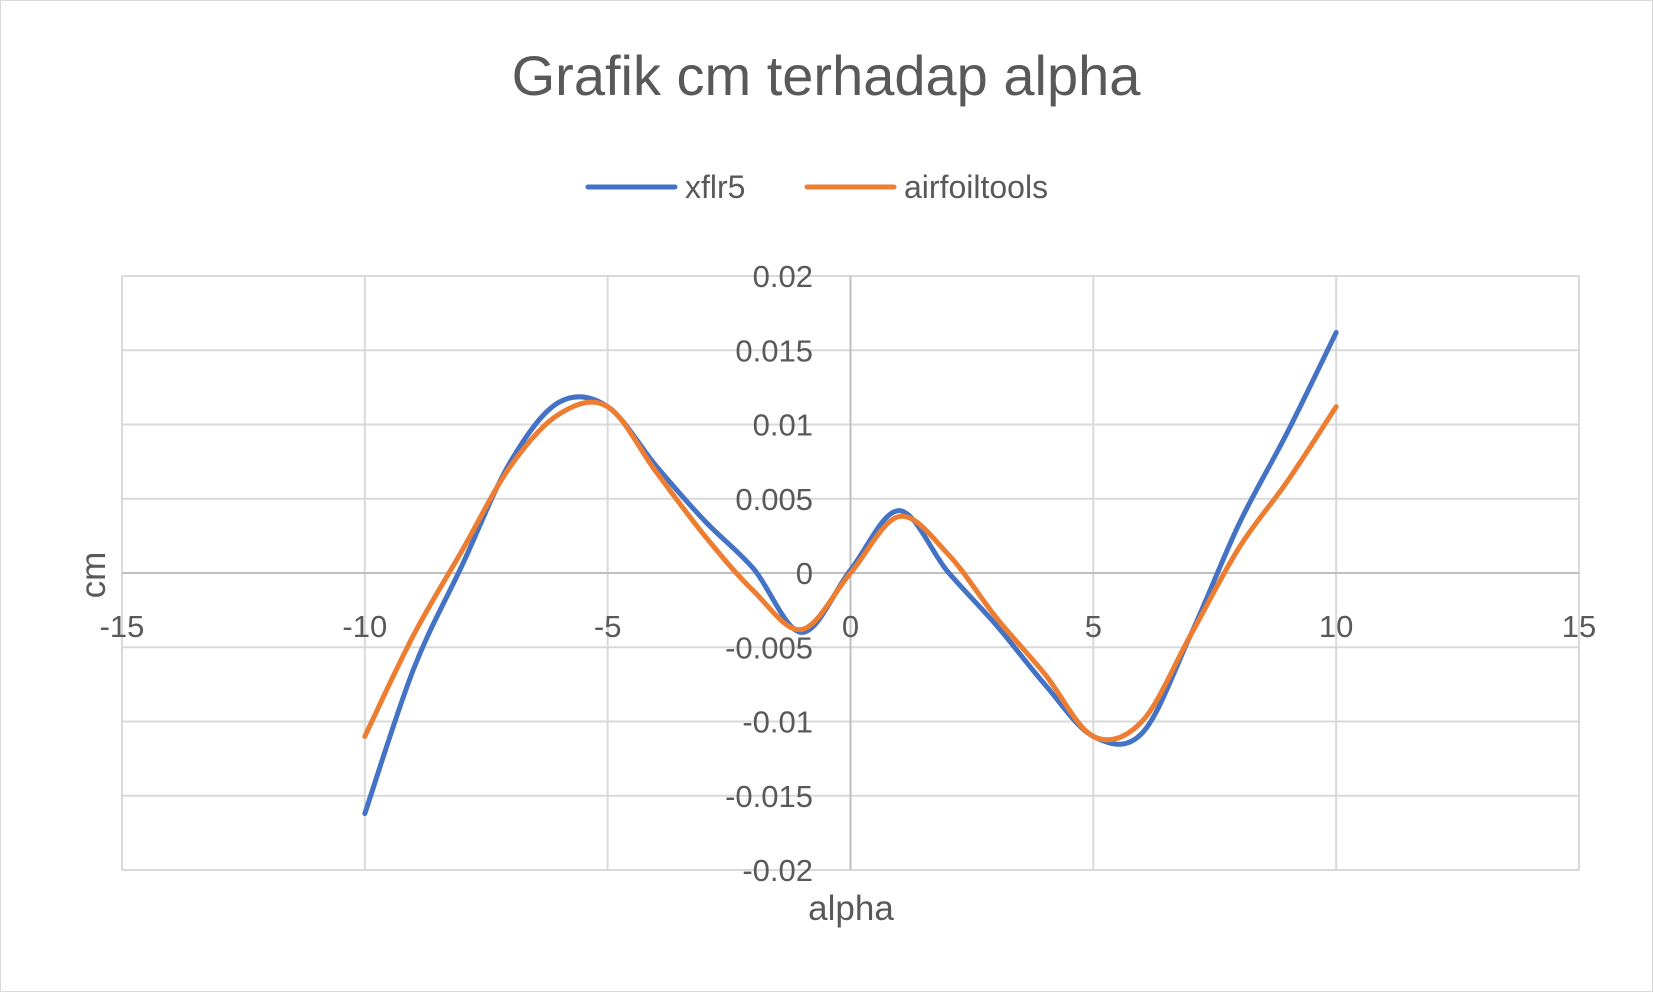 This screenshot has height=992, width=1653. What do you see at coordinates (93, 575) in the screenshot?
I see `y-axis-title: cm` at bounding box center [93, 575].